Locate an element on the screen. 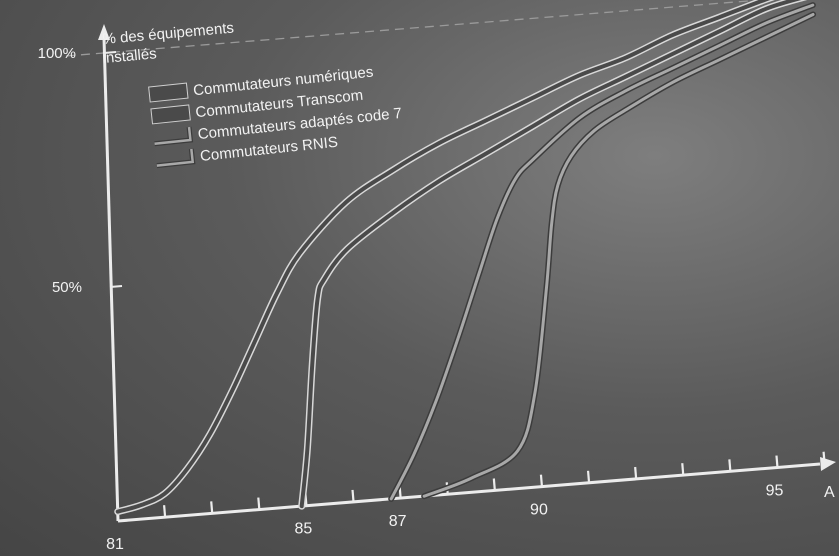 The height and width of the screenshot is (556, 839). y-tick-label: 50% is located at coordinates (67, 287).